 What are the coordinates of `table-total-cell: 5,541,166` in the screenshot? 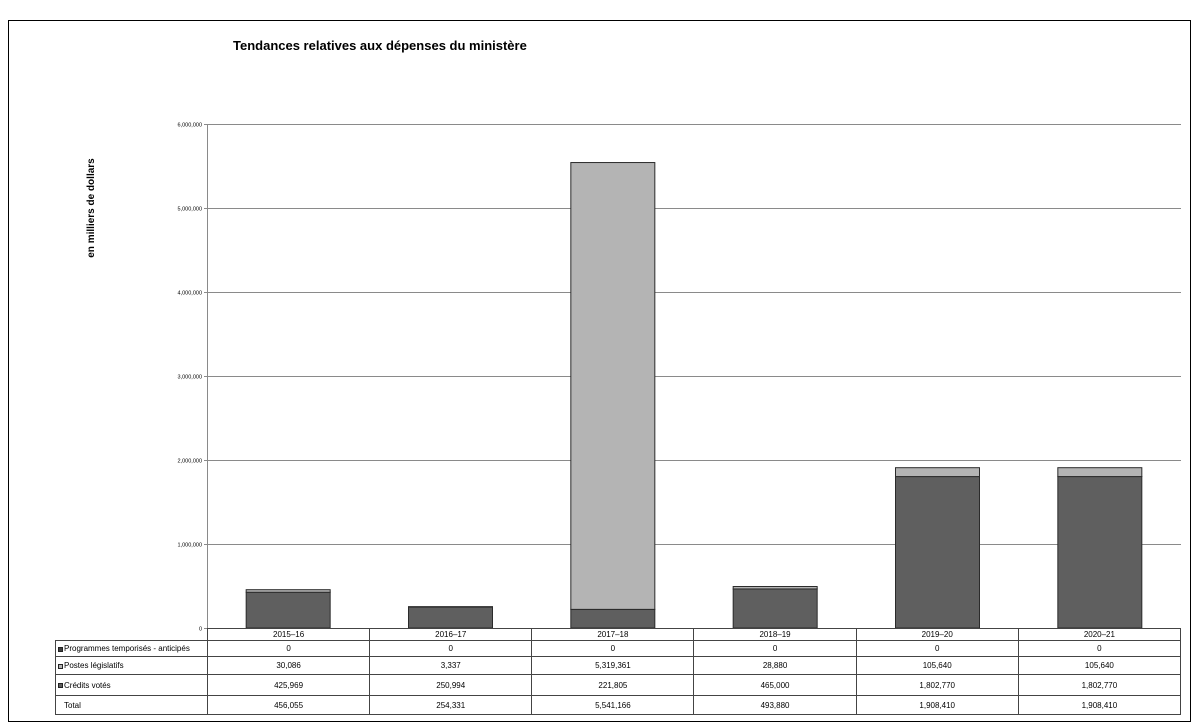 It's located at (613, 705).